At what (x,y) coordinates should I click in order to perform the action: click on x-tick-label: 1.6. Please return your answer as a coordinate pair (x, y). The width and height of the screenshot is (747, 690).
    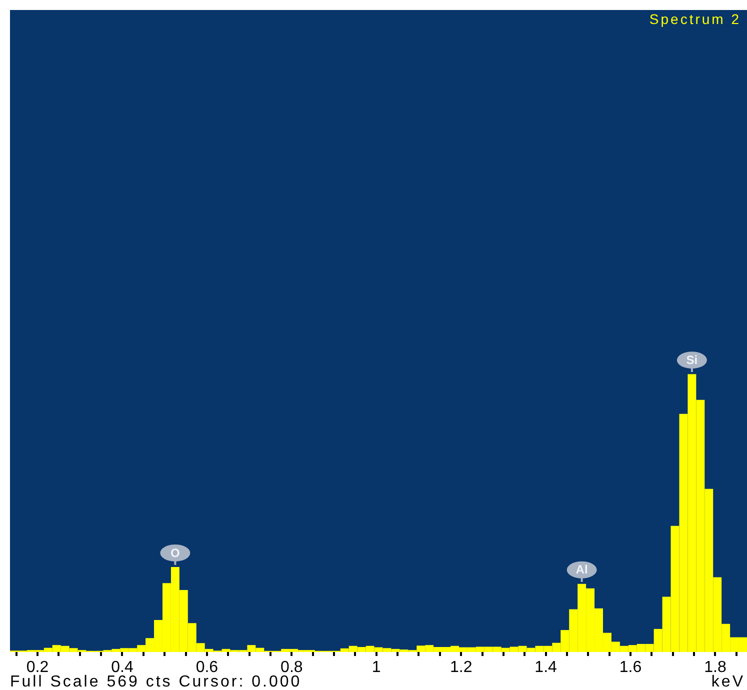
    Looking at the image, I should click on (630, 667).